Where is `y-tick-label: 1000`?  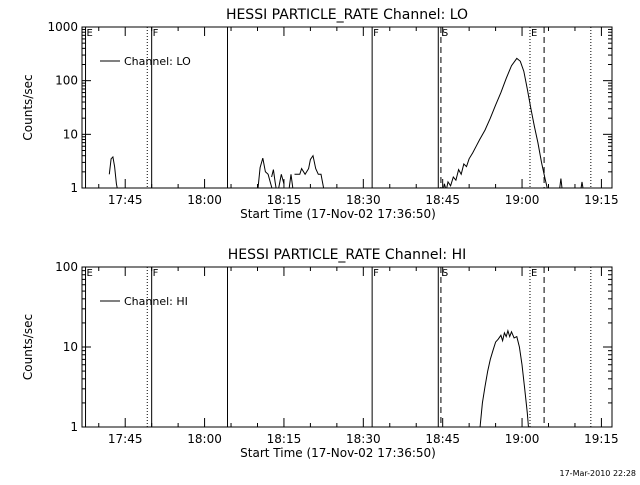 y-tick-label: 1000 is located at coordinates (62, 27).